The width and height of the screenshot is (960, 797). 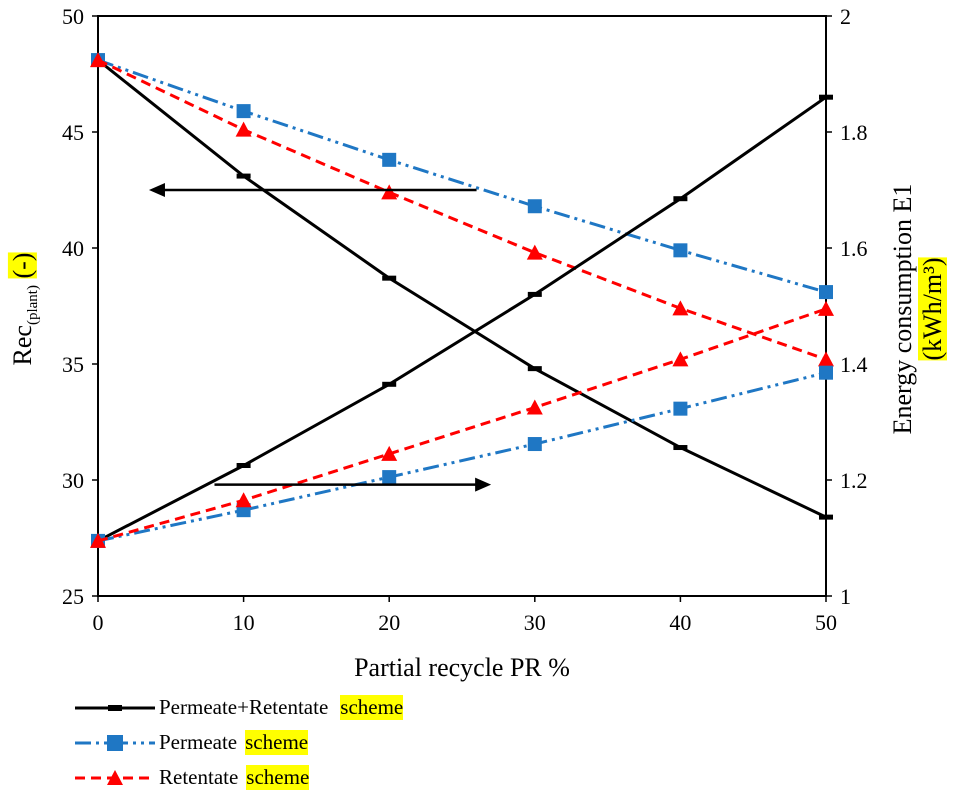 I want to click on y-axis-title-left-unit: (-), so click(x=22, y=265).